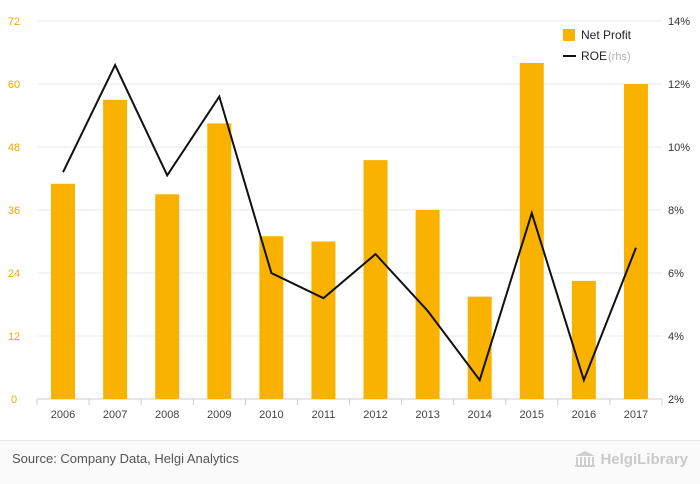 The image size is (700, 484). What do you see at coordinates (676, 400) in the screenshot?
I see `right-axis-tick-label: 2%` at bounding box center [676, 400].